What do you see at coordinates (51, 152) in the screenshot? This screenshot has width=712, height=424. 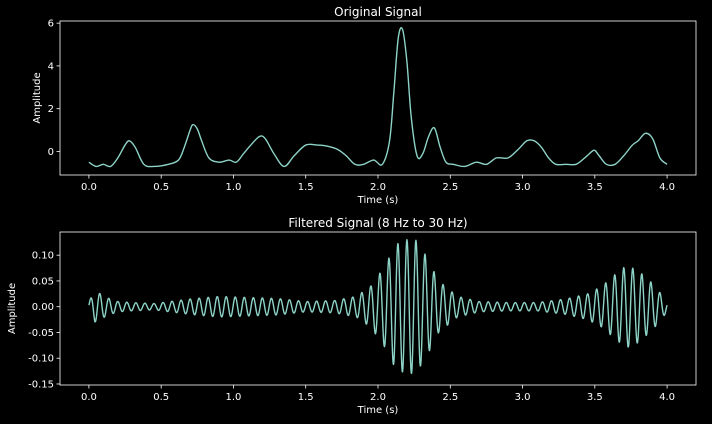 I see `y-tick-label: 0` at bounding box center [51, 152].